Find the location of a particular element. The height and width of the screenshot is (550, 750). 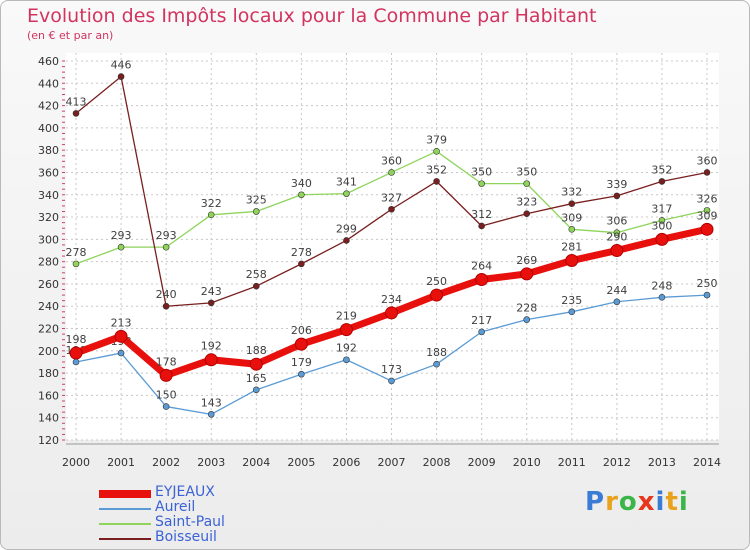

data-label: 250 is located at coordinates (436, 281).